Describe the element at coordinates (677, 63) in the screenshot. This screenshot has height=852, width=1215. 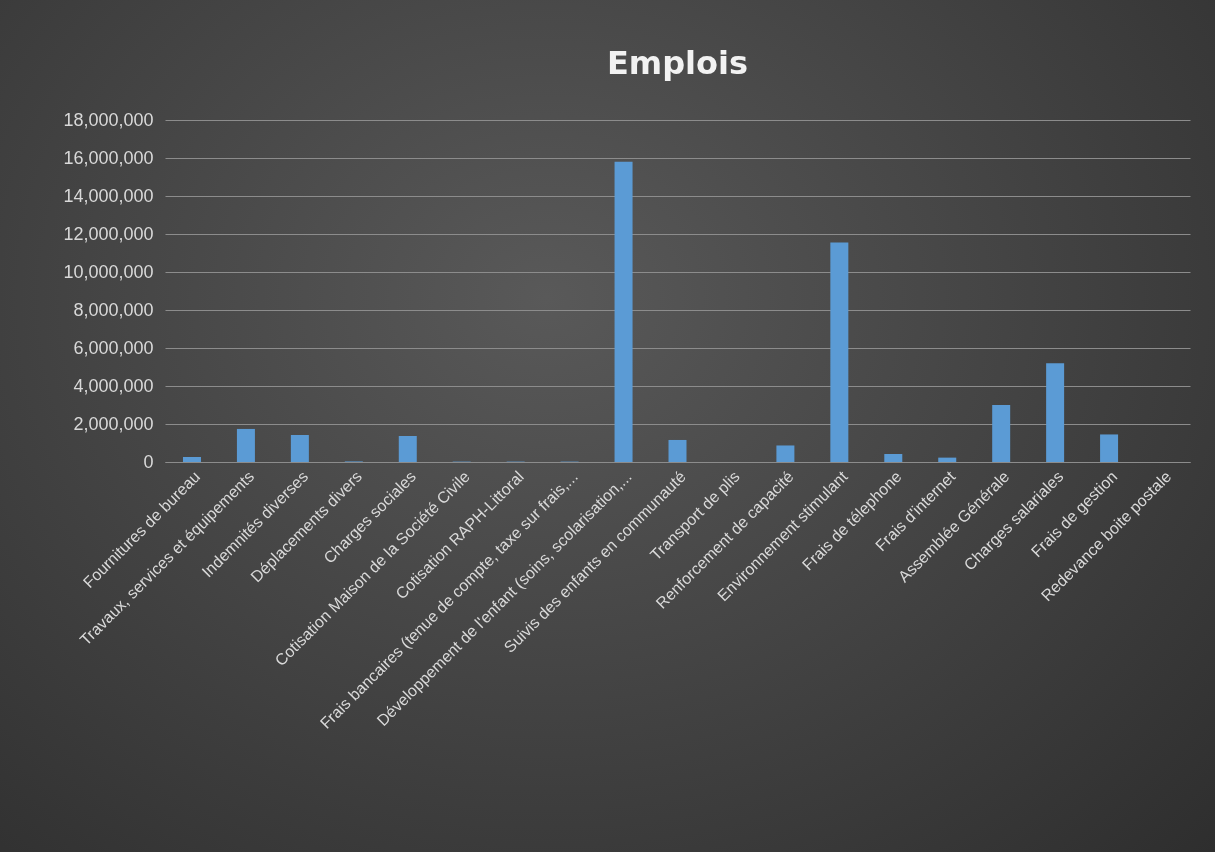
I see `chart-title: Emplois` at that location.